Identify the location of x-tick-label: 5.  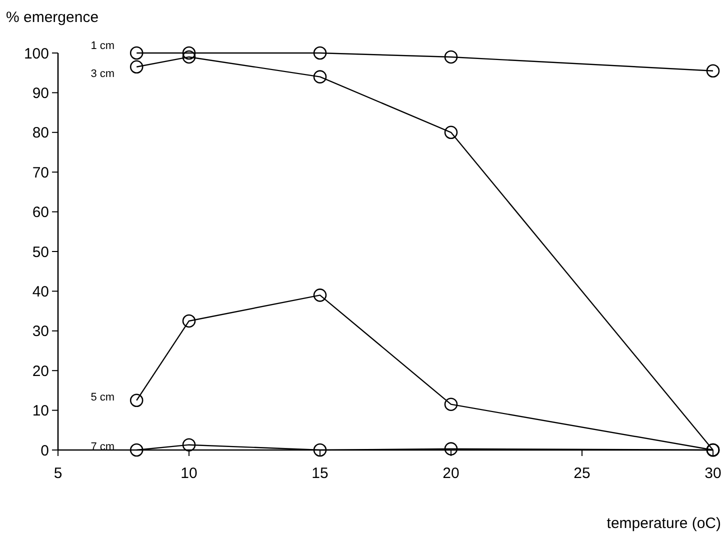
(58, 473).